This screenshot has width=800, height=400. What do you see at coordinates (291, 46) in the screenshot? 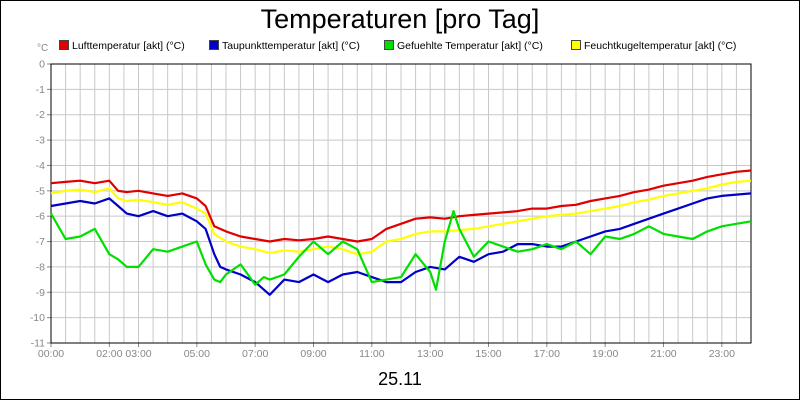
I see `legend-label: Taupunkttemperatur [akt] (°C)` at bounding box center [291, 46].